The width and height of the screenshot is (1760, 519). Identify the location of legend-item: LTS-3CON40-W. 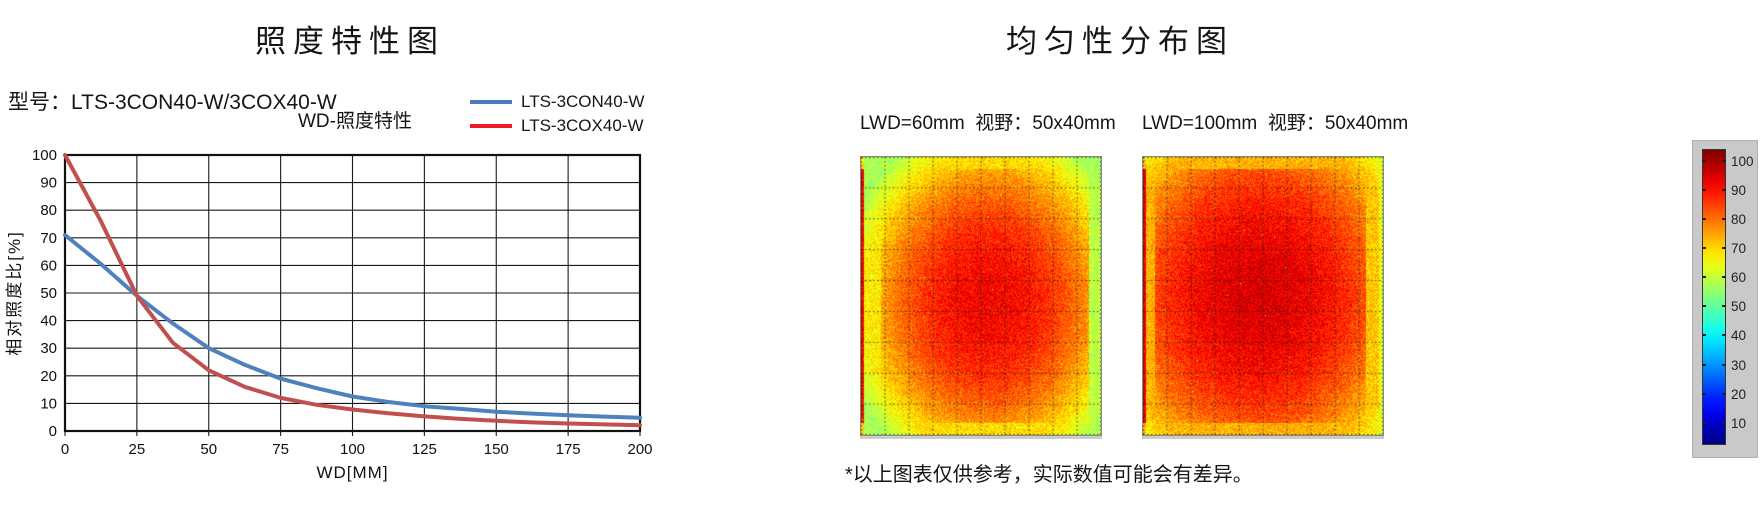
(557, 102).